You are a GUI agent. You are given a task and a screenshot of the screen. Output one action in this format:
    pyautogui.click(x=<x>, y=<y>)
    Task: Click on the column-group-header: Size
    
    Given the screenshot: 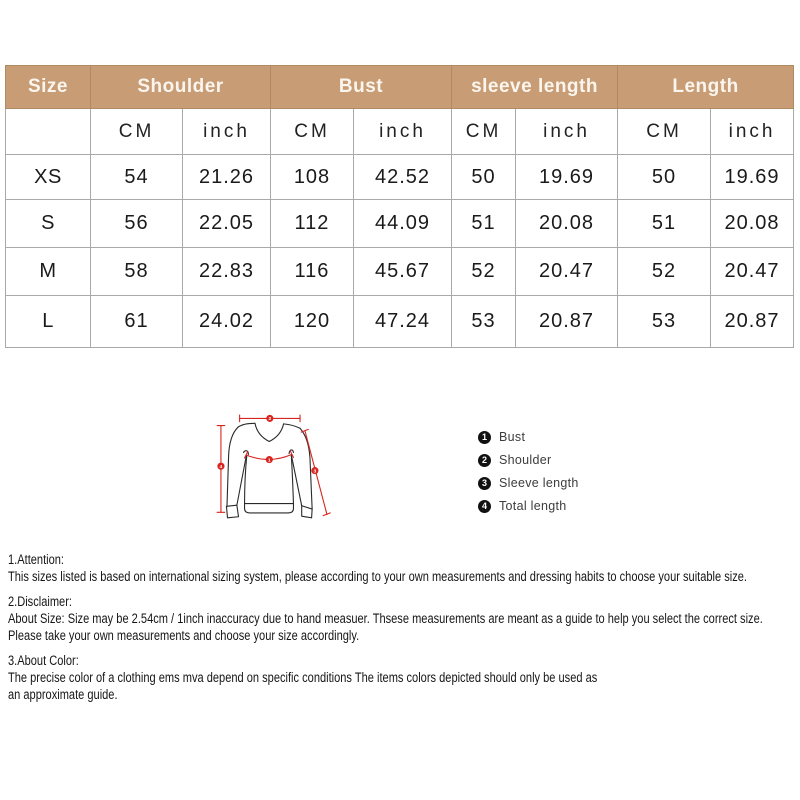 What is the action you would take?
    pyautogui.click(x=48, y=87)
    